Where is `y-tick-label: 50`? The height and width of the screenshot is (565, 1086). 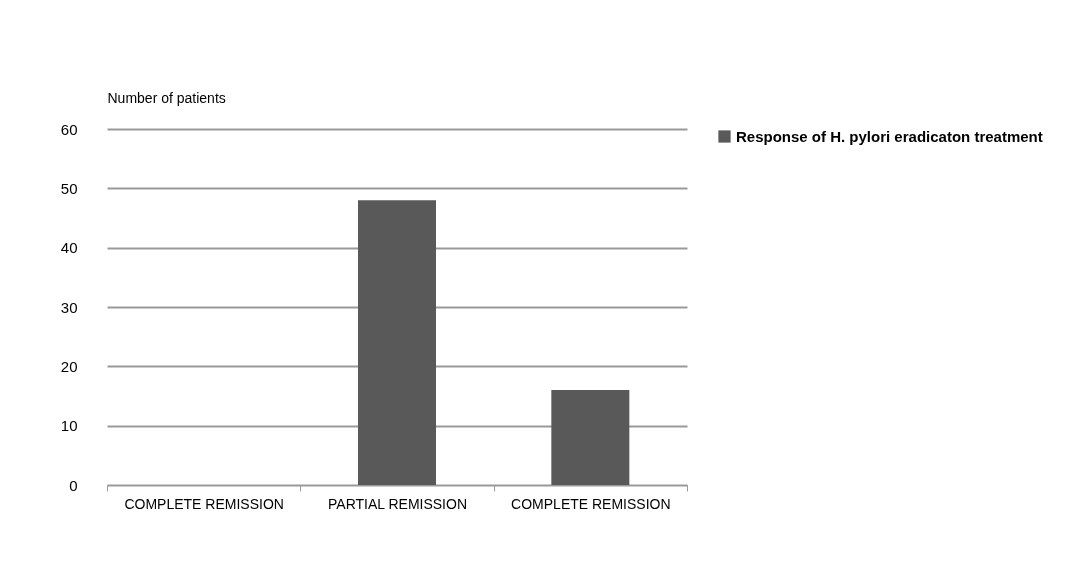
y-tick-label: 50 is located at coordinates (69, 188).